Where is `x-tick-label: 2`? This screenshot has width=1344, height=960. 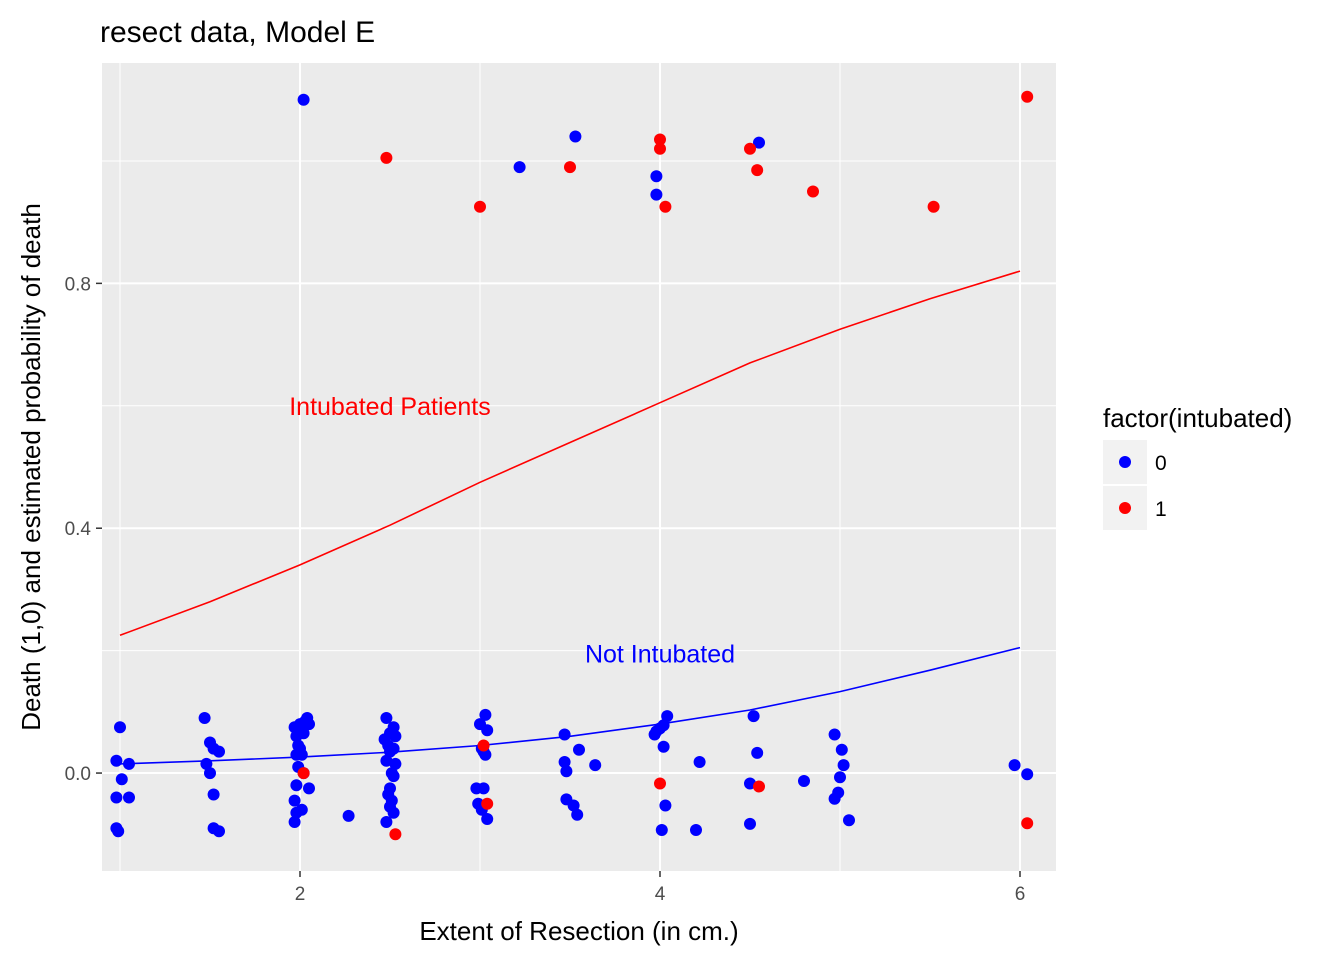
x-tick-label: 2 is located at coordinates (300, 894).